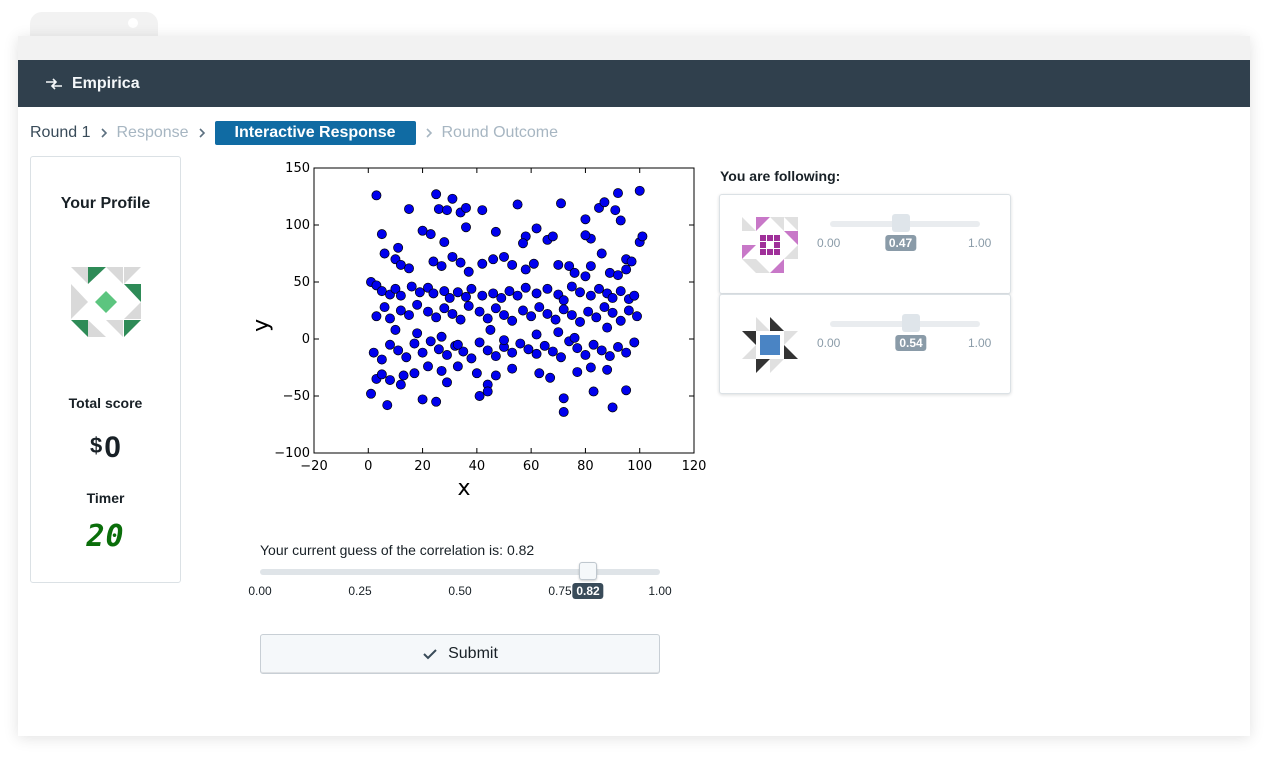 This screenshot has height=760, width=1268. What do you see at coordinates (911, 343) in the screenshot?
I see `player-guess-value: 0.54` at bounding box center [911, 343].